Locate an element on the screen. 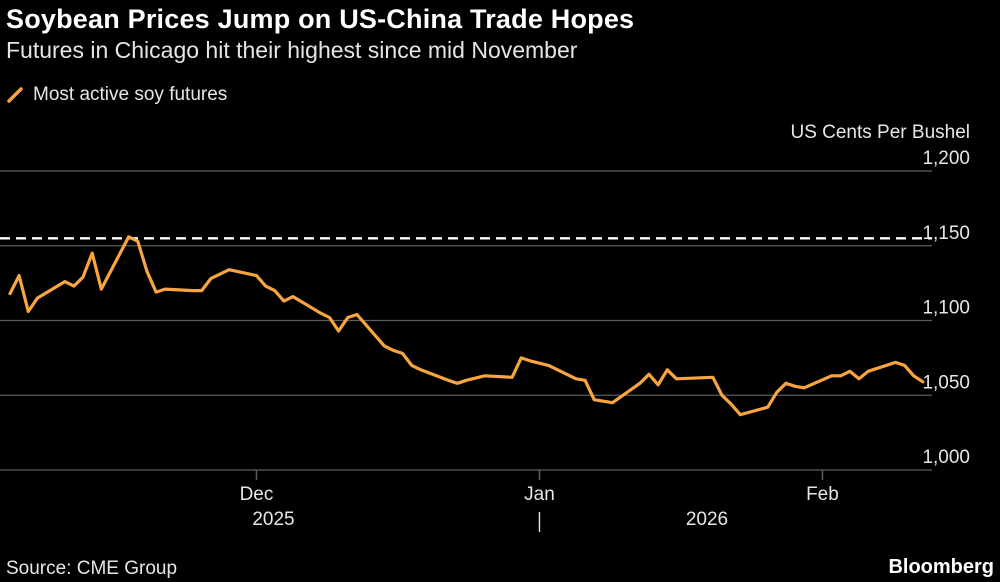 This screenshot has height=582, width=1000. legend: Most active soy futures is located at coordinates (116, 95).